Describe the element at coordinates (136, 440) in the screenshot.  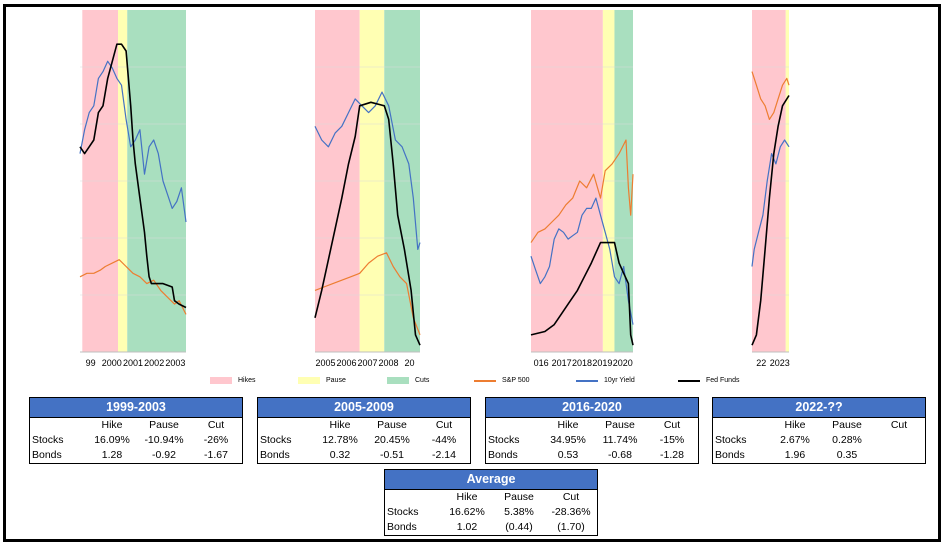
I see `table-row: Stocks 16.09% -10.94% -26%` at that location.